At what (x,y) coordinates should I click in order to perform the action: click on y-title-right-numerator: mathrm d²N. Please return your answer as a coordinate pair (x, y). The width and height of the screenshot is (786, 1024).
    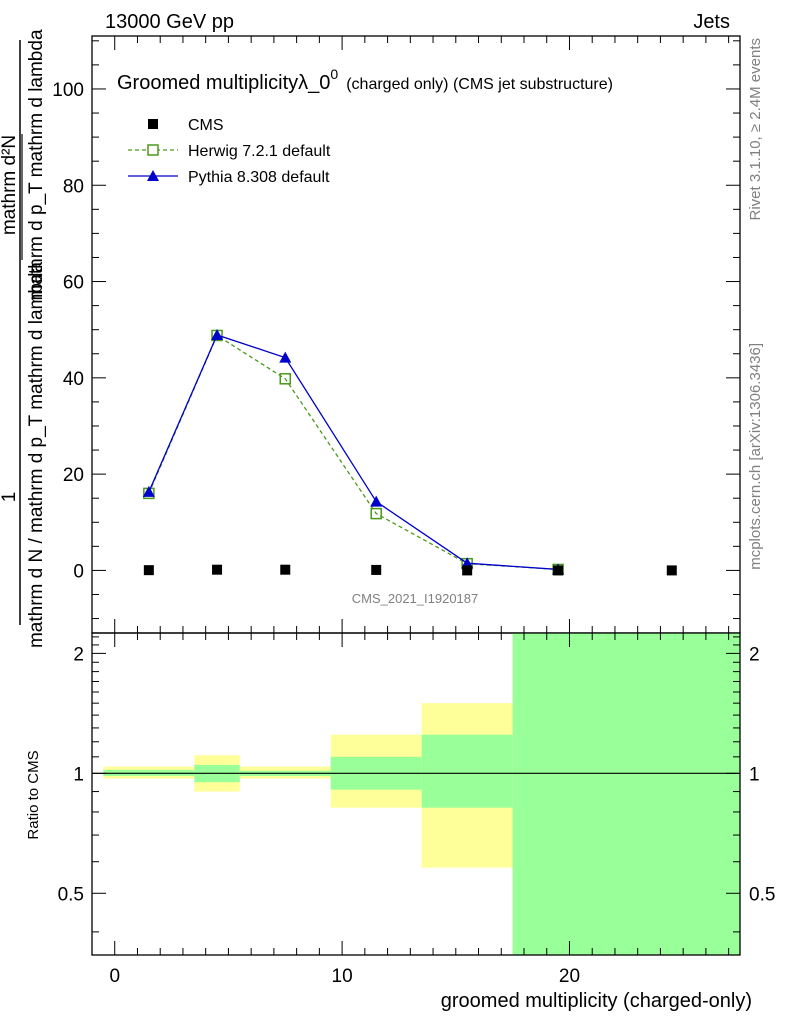
    Looking at the image, I should click on (10, 185).